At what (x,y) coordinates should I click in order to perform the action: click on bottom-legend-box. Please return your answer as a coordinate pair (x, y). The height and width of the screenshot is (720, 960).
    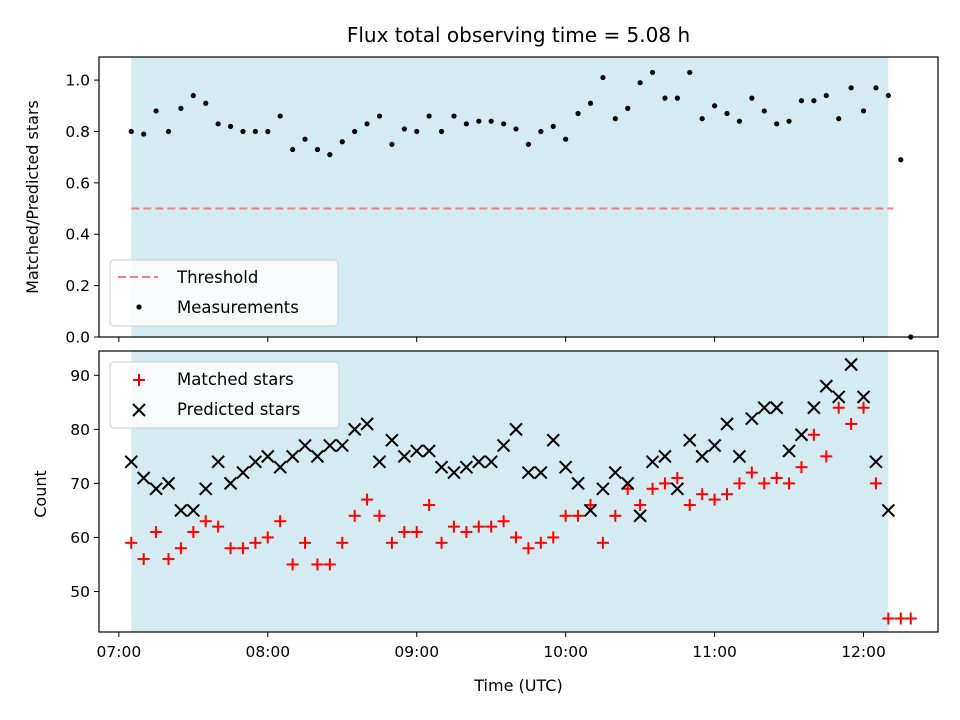
    Looking at the image, I should click on (224, 395).